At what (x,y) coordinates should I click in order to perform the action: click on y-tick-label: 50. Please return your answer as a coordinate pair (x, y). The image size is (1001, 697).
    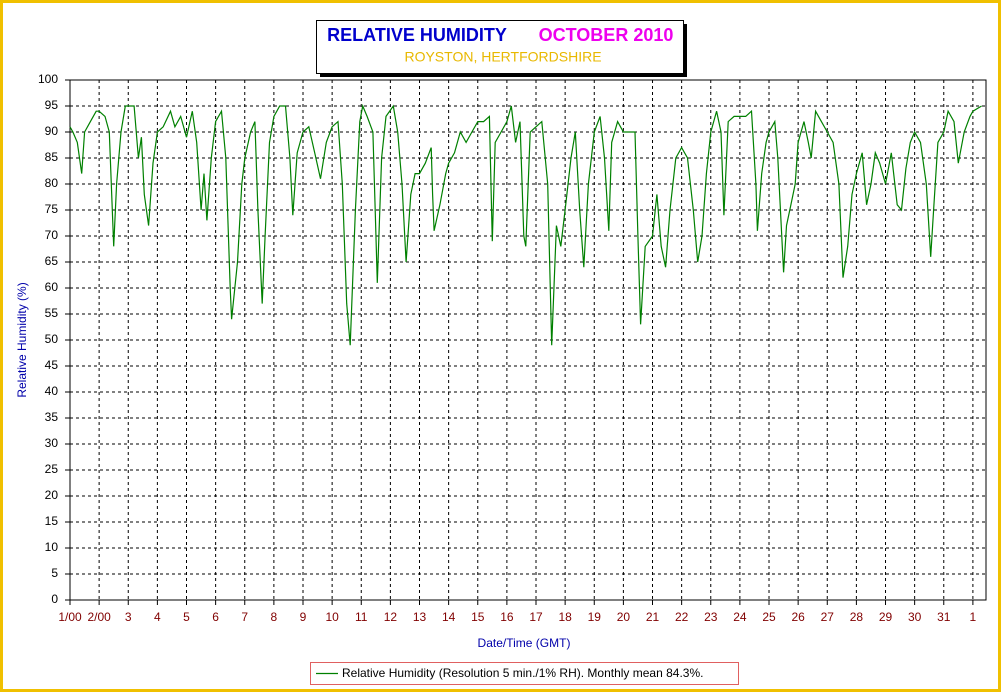
    Looking at the image, I should click on (52, 339).